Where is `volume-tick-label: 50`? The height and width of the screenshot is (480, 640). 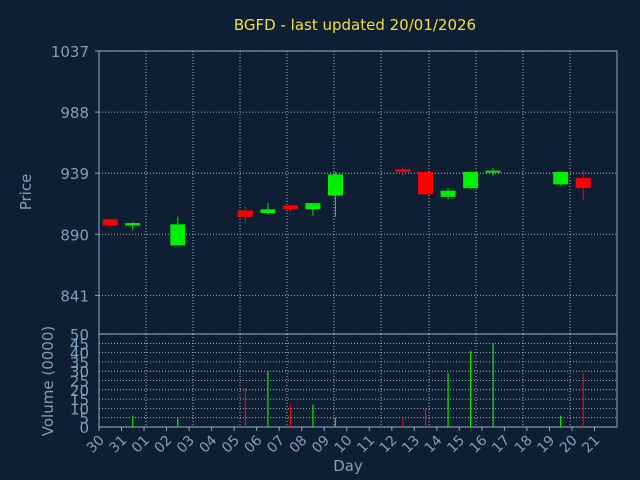 volume-tick-label: 50 is located at coordinates (79, 335).